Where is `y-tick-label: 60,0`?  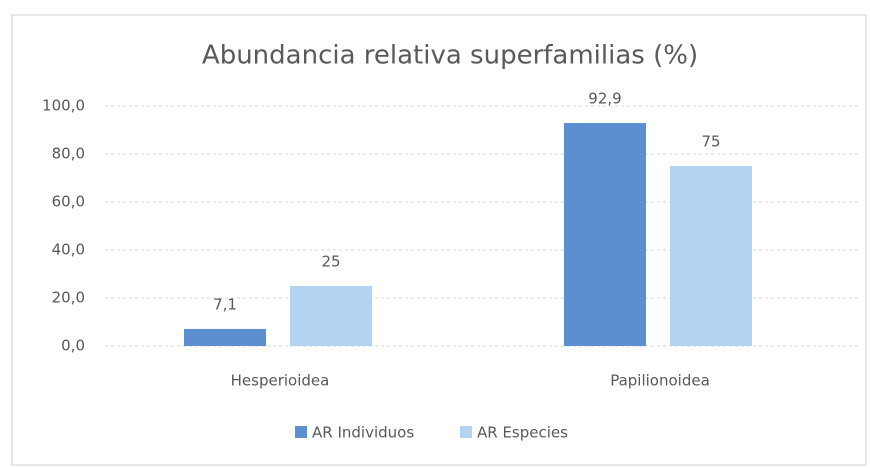
y-tick-label: 60,0 is located at coordinates (68, 202).